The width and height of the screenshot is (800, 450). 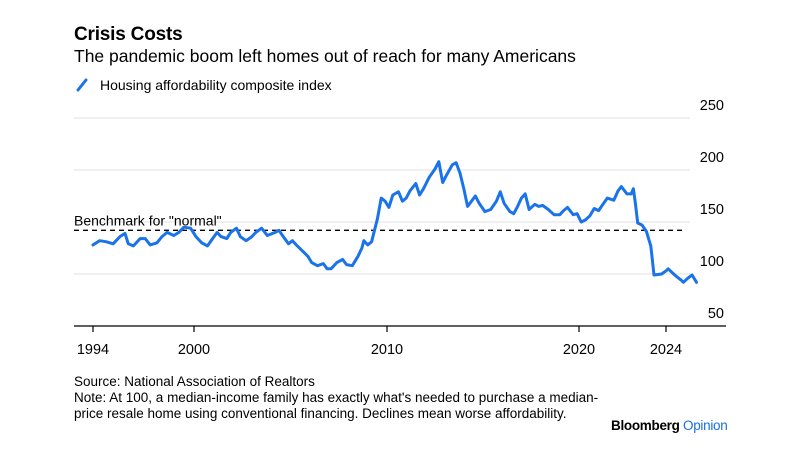 What do you see at coordinates (93, 350) in the screenshot?
I see `x-tick-label: 1994` at bounding box center [93, 350].